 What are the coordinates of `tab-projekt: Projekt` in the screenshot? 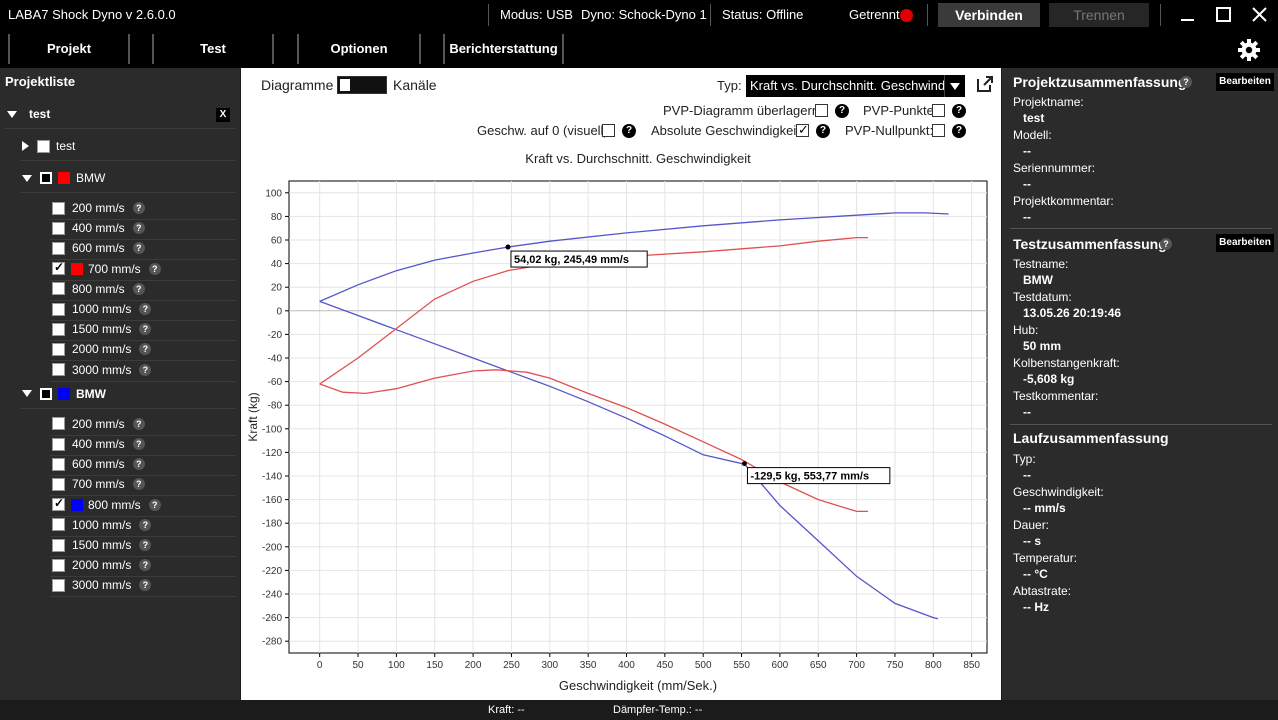 It's located at (69, 49).